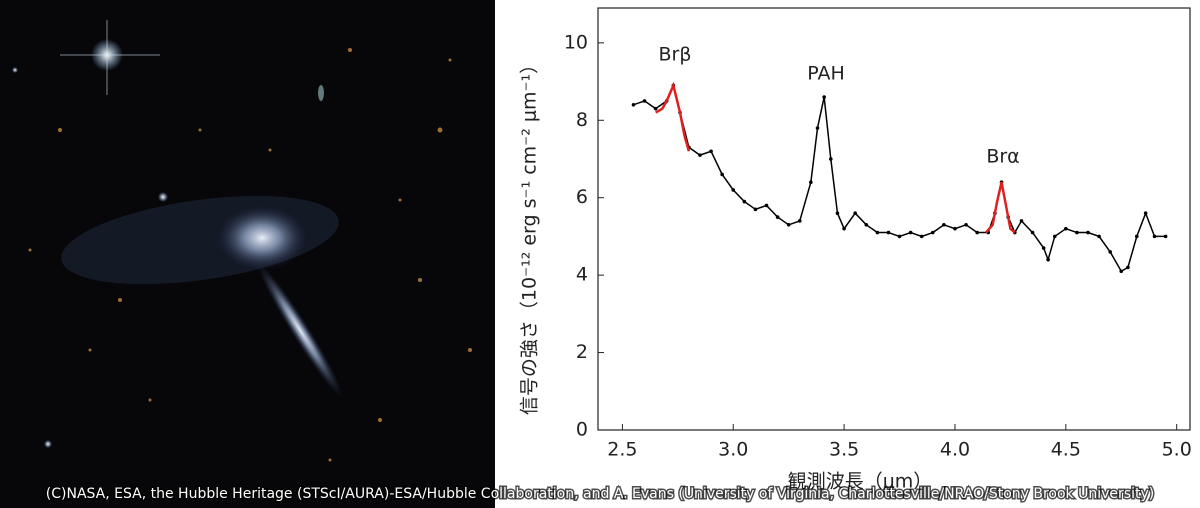 This screenshot has width=1200, height=508. Describe the element at coordinates (1177, 450) in the screenshot. I see `x-tick-label: 5.0` at that location.